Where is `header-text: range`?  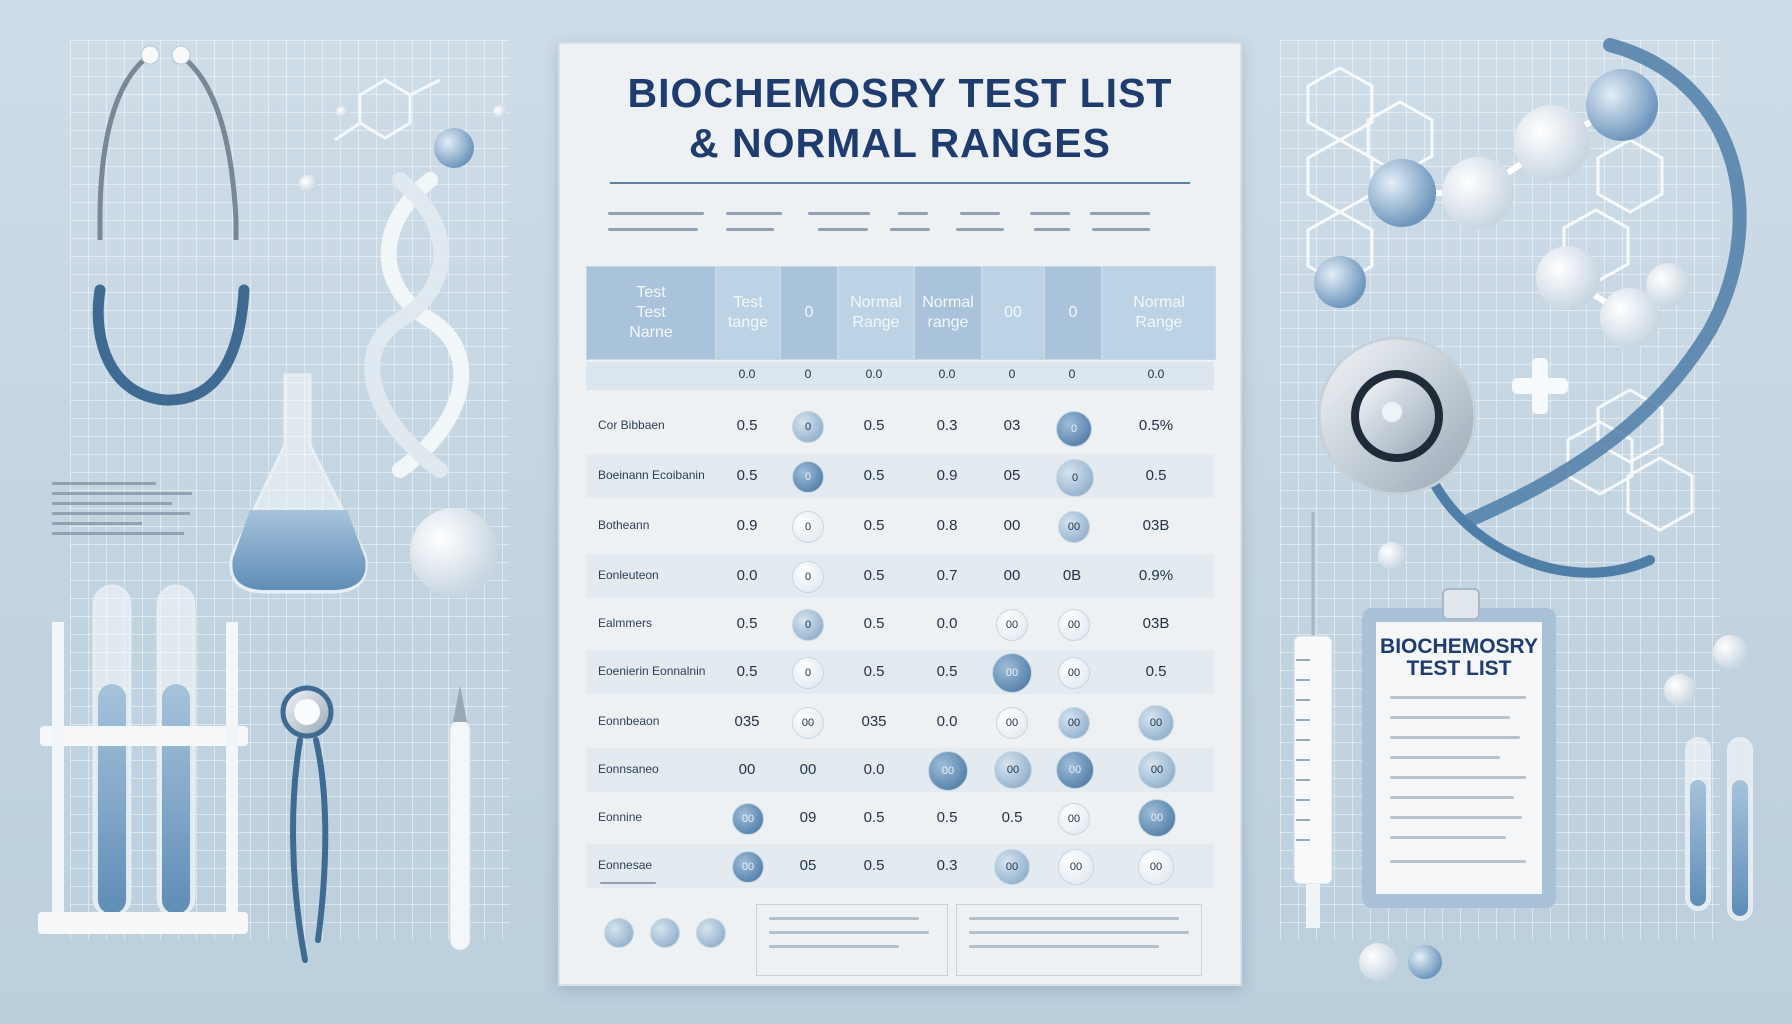
header-text: range is located at coordinates (948, 322).